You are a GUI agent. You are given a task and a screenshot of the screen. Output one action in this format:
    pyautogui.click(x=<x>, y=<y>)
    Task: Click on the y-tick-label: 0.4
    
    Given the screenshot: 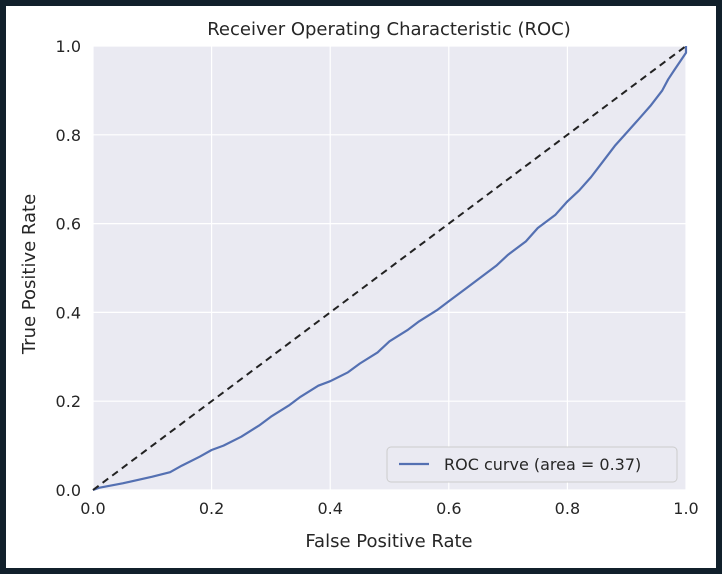 What is the action you would take?
    pyautogui.click(x=68, y=312)
    